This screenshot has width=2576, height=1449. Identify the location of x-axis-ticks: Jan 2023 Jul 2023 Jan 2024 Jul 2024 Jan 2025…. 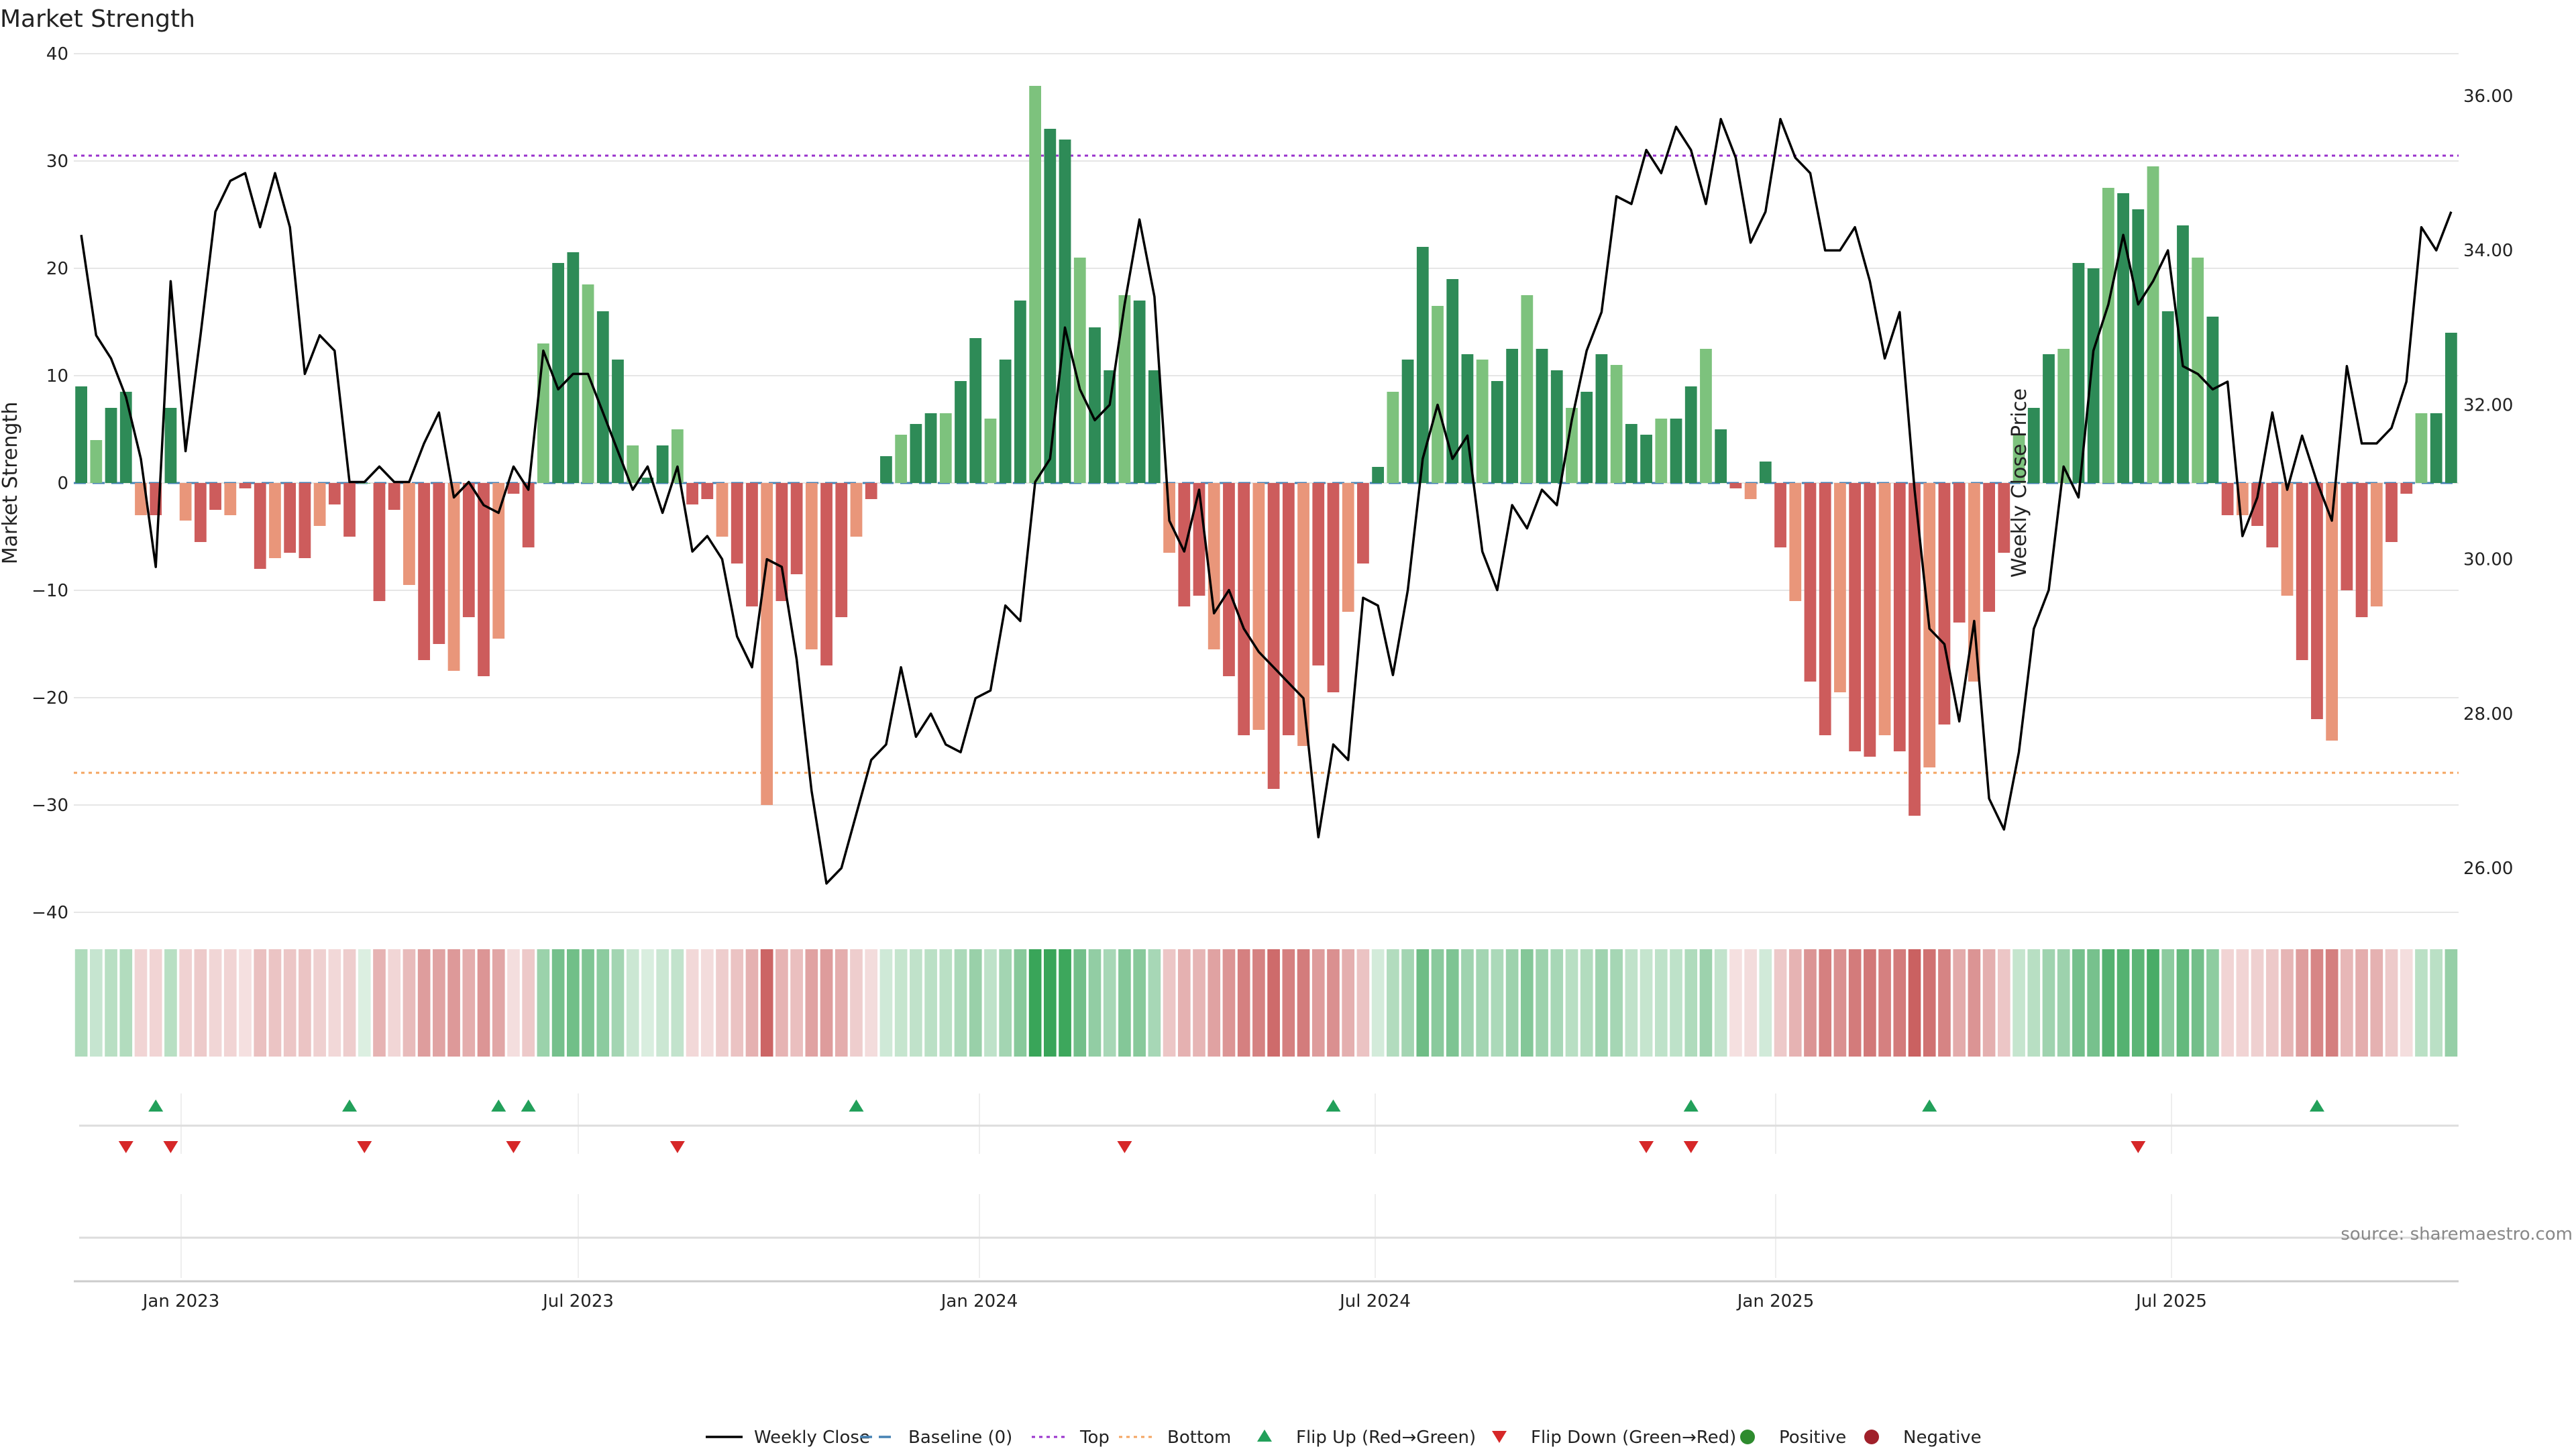
(1174, 1301).